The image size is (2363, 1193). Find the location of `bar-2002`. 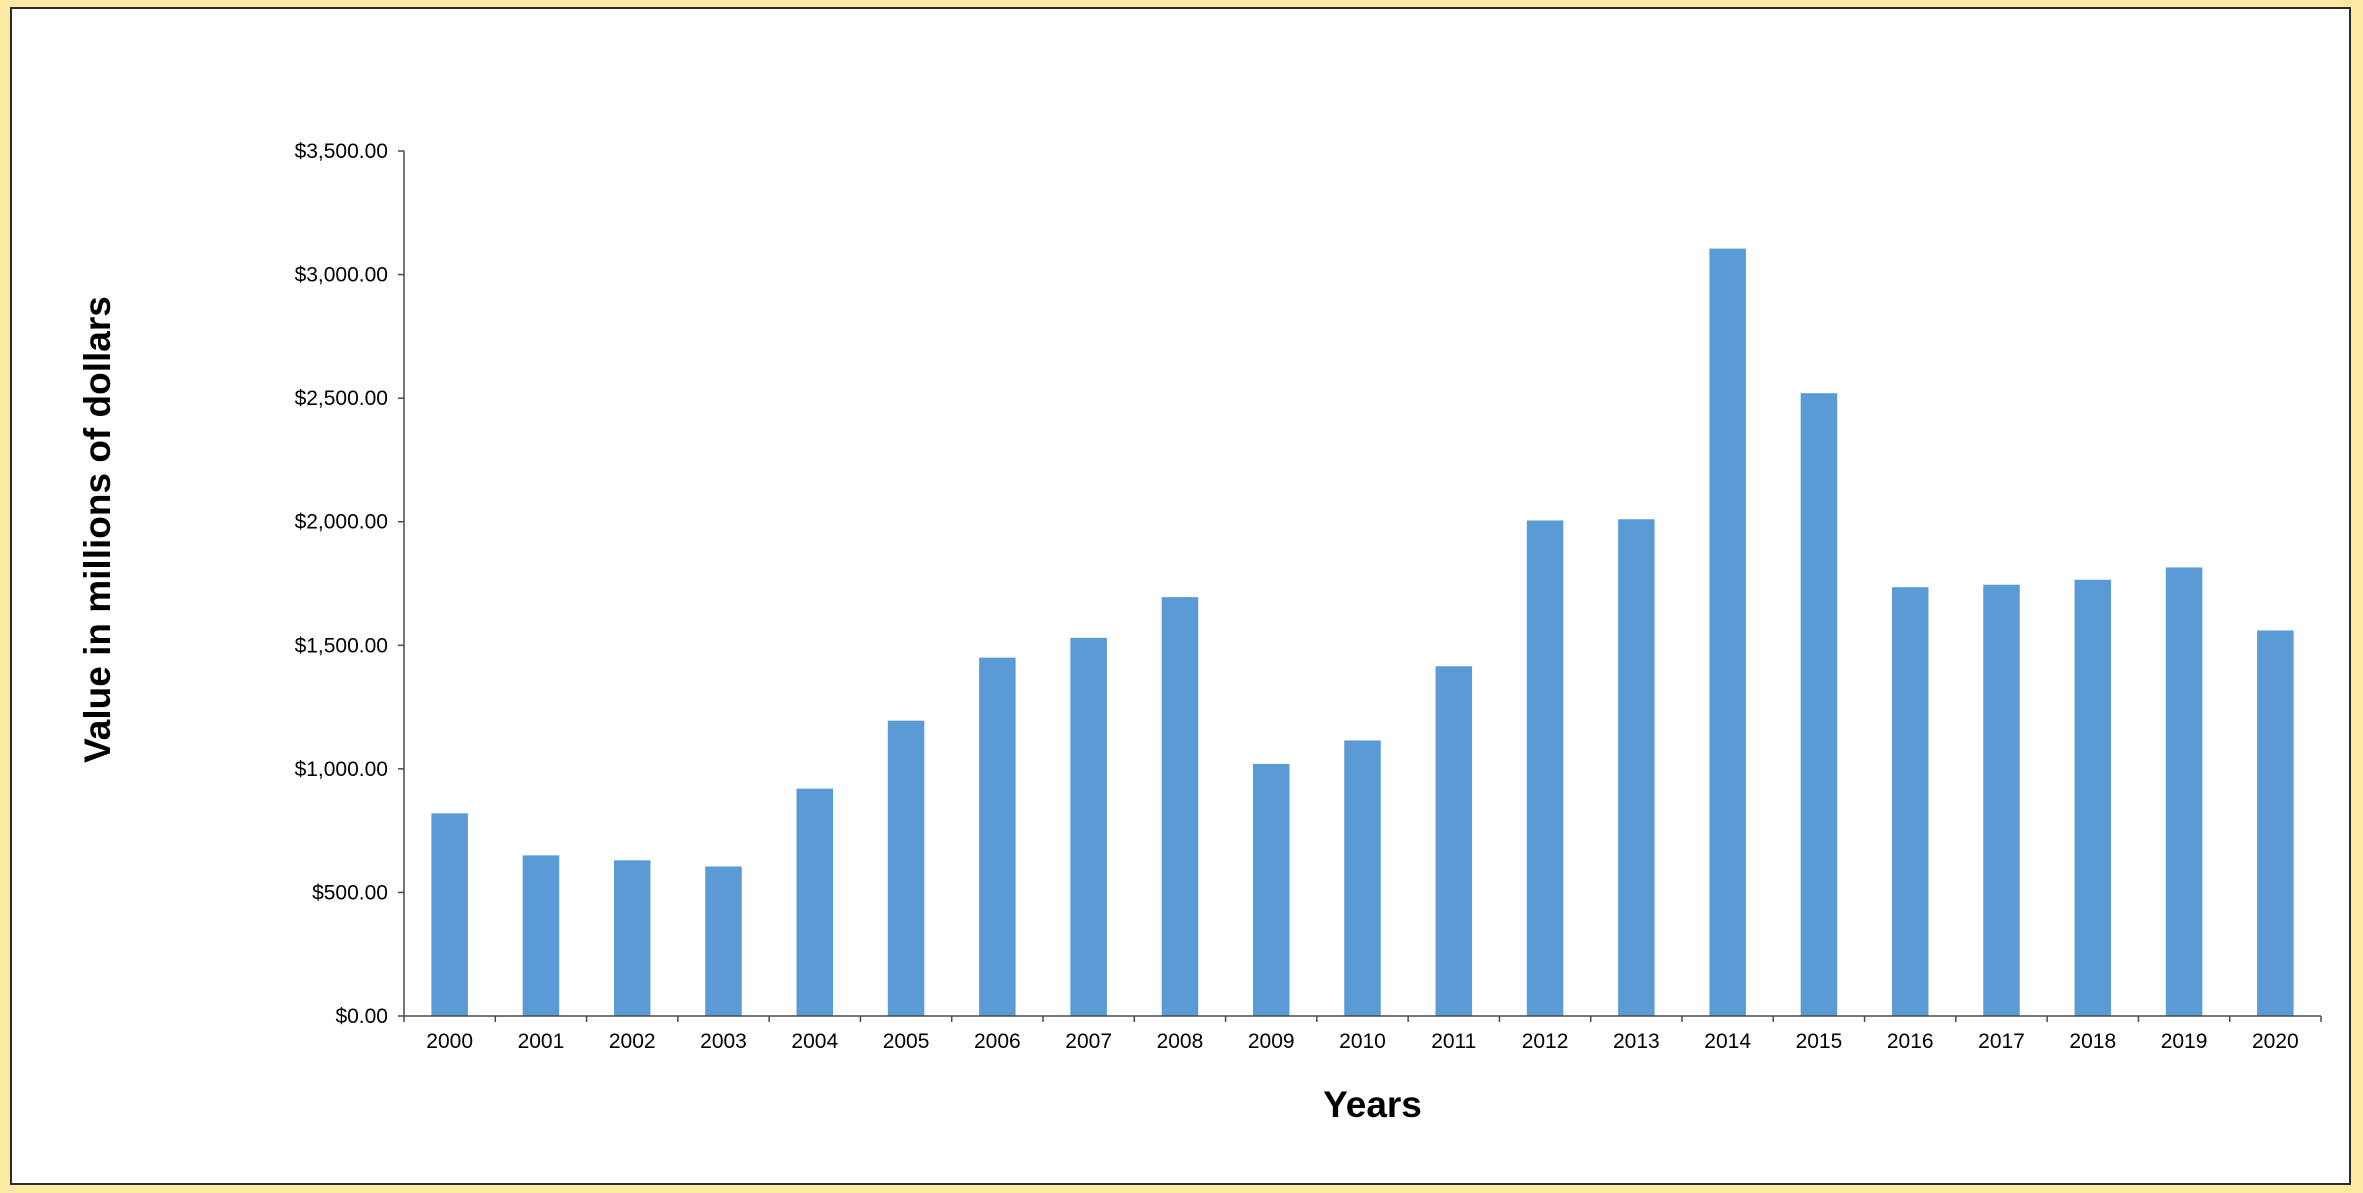

bar-2002 is located at coordinates (632, 938).